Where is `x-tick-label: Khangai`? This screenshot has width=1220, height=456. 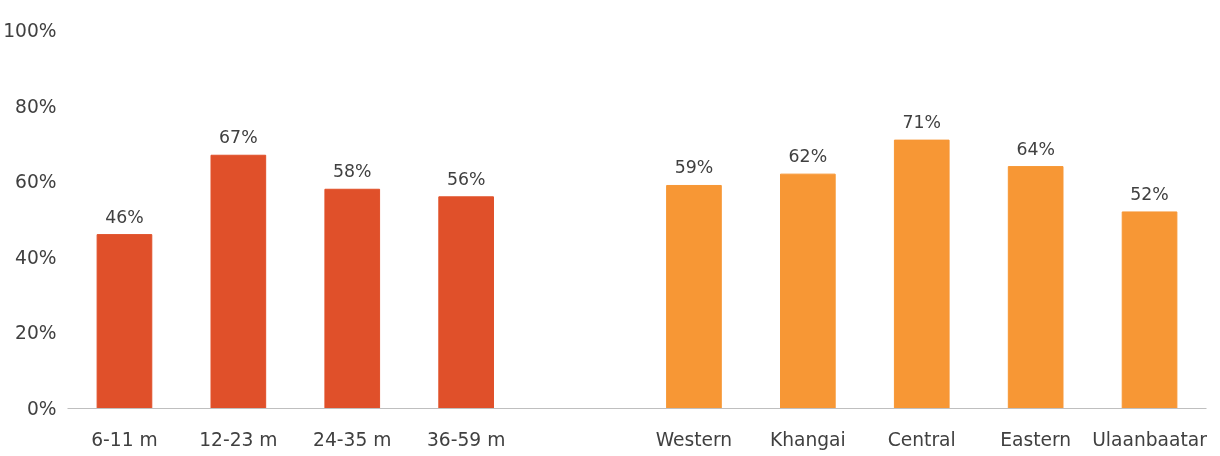 x-tick-label: Khangai is located at coordinates (807, 439).